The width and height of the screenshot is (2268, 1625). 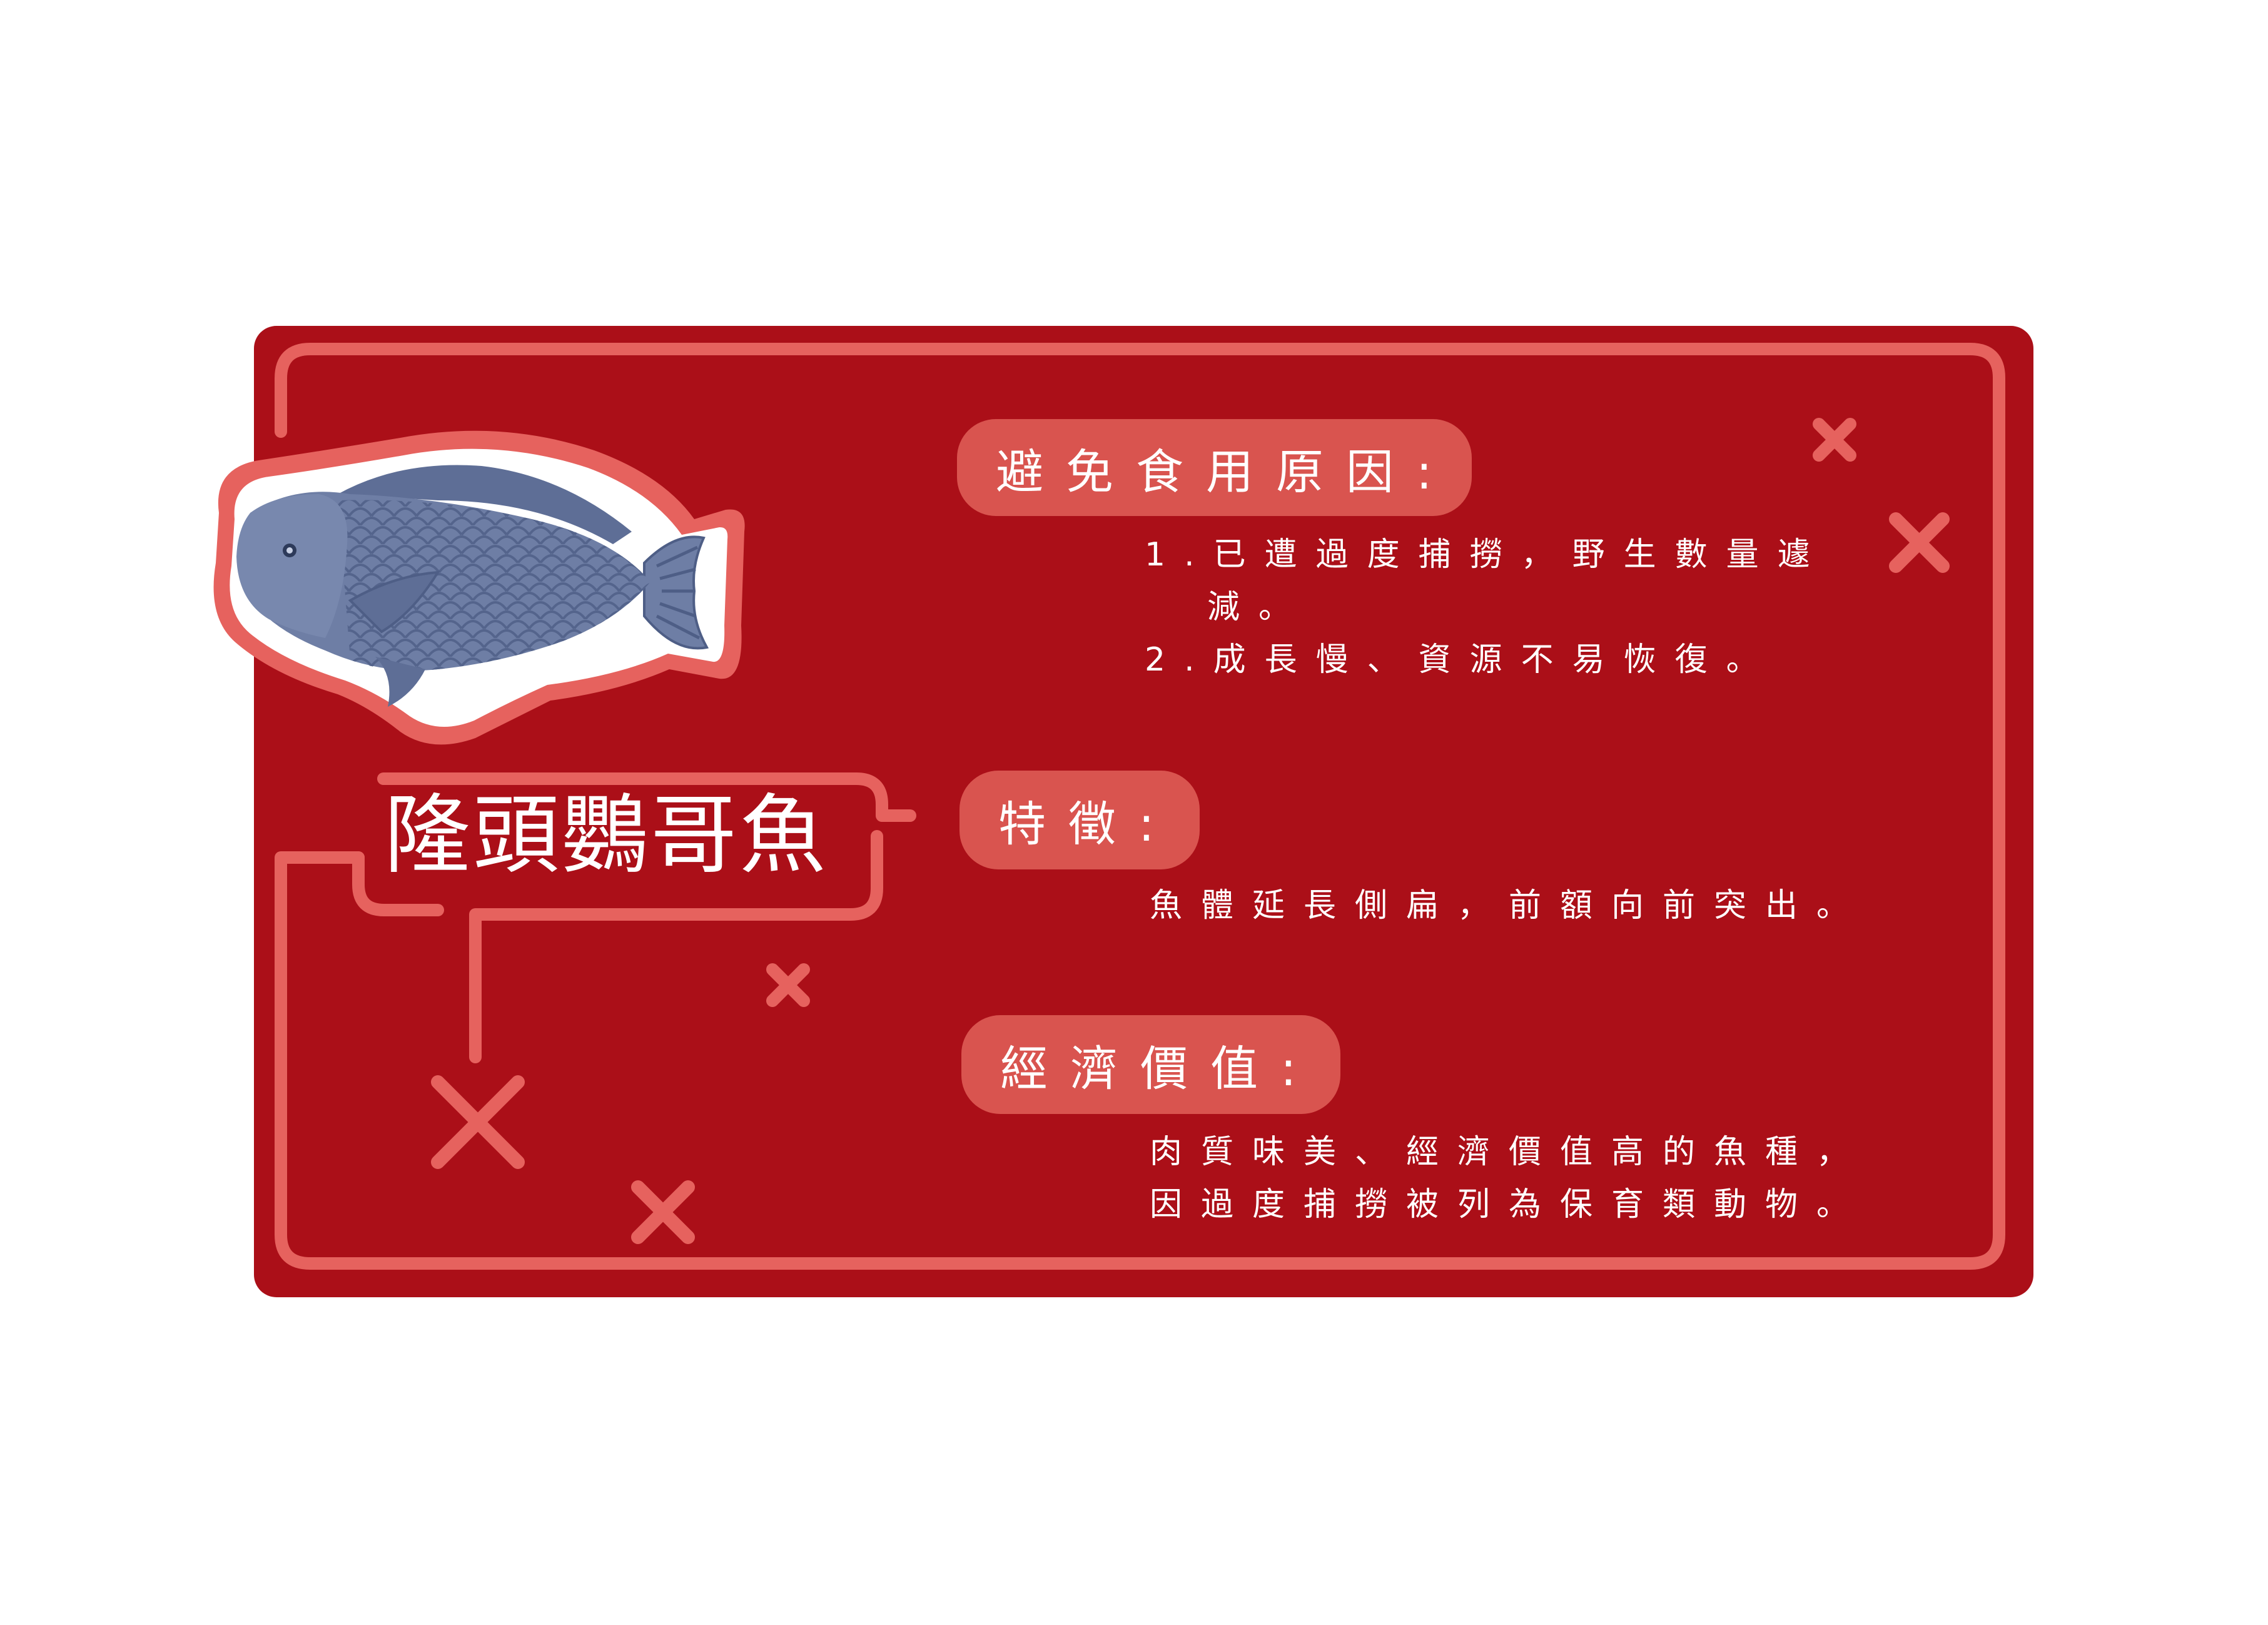 What do you see at coordinates (1214, 467) in the screenshot?
I see `section-heading-reasons: 避免食用原因:` at bounding box center [1214, 467].